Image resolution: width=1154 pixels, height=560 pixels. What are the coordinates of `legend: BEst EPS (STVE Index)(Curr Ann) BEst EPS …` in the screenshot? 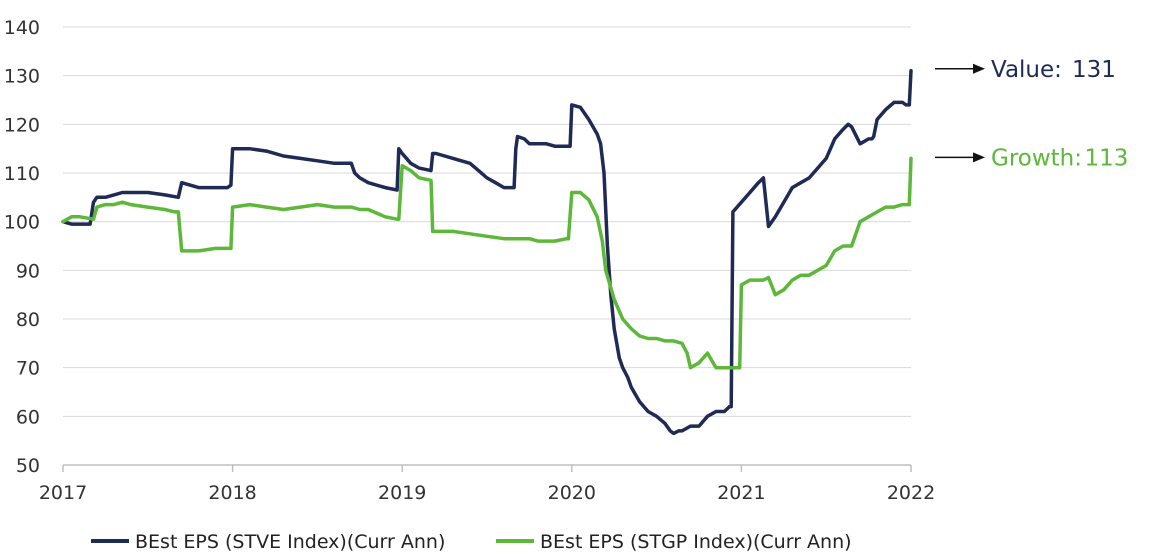 It's located at (471, 542).